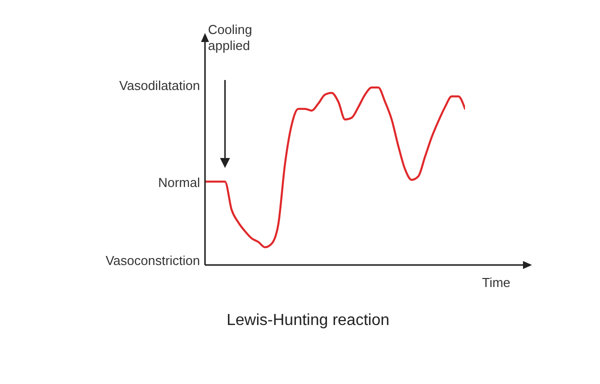 This screenshot has height=384, width=600. I want to click on x-axis-title: Time, so click(496, 282).